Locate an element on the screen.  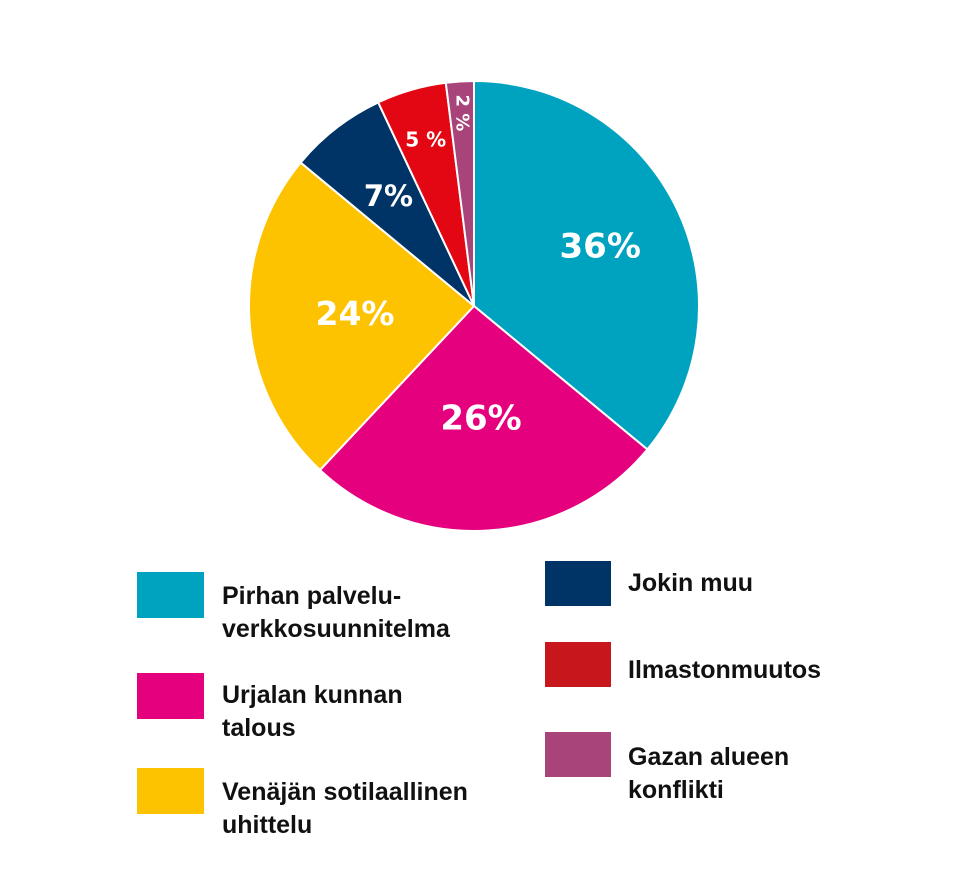
legend-swatch-venaja is located at coordinates (170, 791).